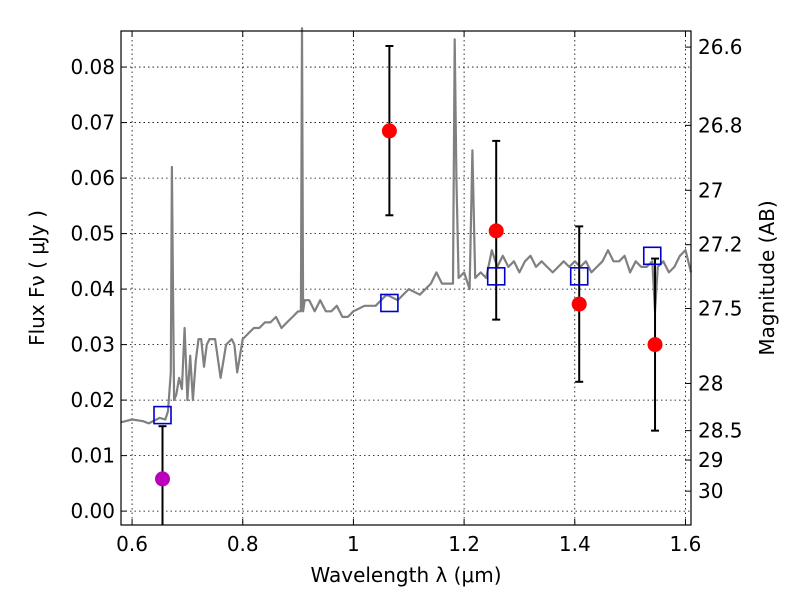  Describe the element at coordinates (353, 544) in the screenshot. I see `x-tick-label: 1` at that location.